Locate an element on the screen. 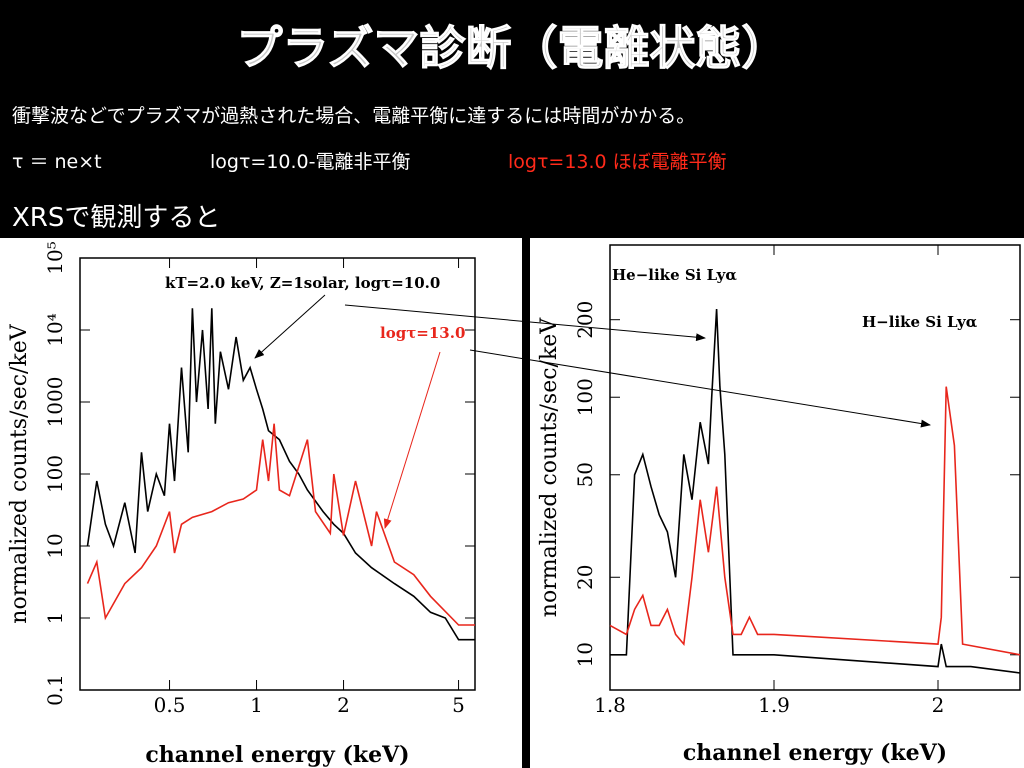 This screenshot has height=768, width=1024. text-line: logτ=10.0-電離非平衡 is located at coordinates (310, 162).